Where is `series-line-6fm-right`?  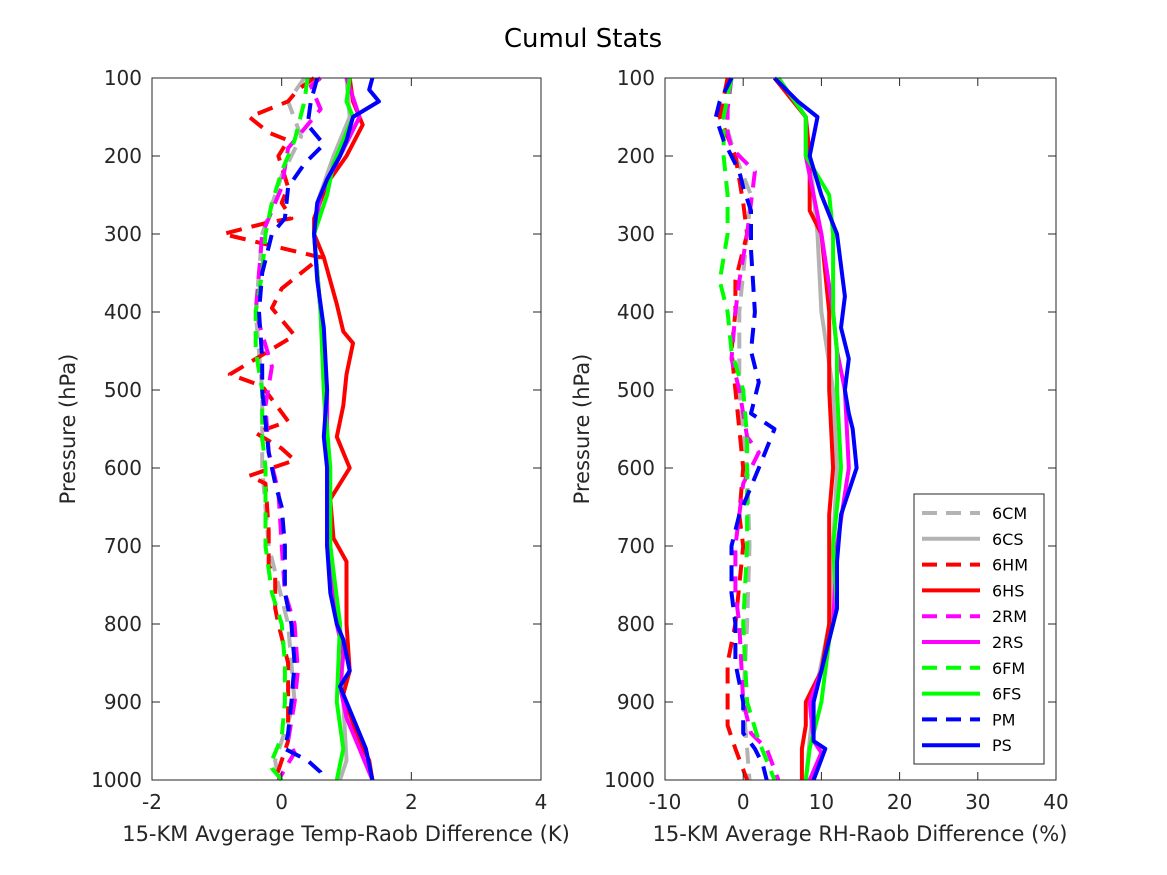
series-line-6fm-right is located at coordinates (747, 429).